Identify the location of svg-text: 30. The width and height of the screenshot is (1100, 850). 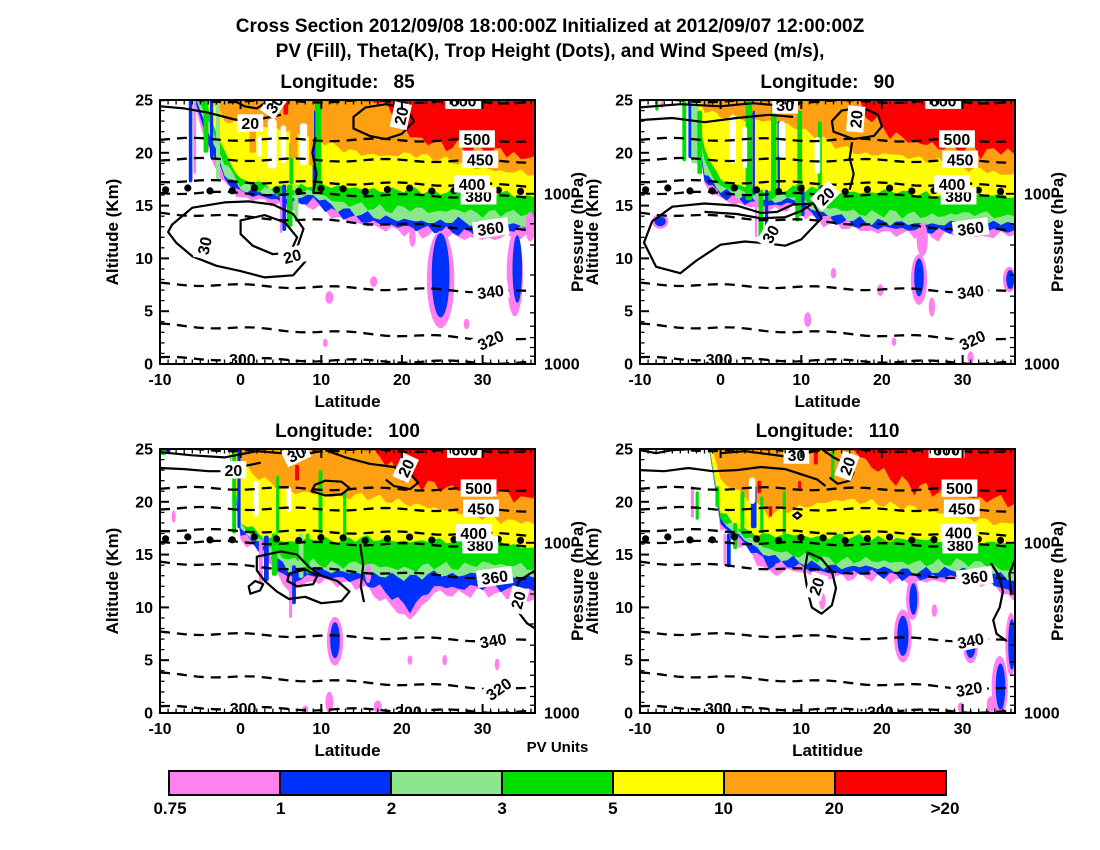
(785, 106).